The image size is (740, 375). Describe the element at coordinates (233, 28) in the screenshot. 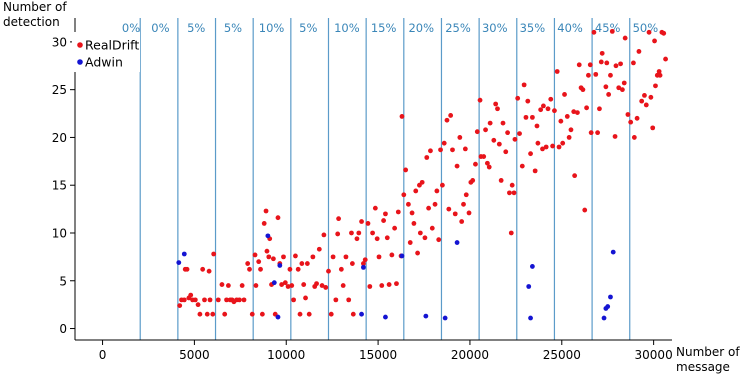

I see `region-label-3: 5%` at that location.